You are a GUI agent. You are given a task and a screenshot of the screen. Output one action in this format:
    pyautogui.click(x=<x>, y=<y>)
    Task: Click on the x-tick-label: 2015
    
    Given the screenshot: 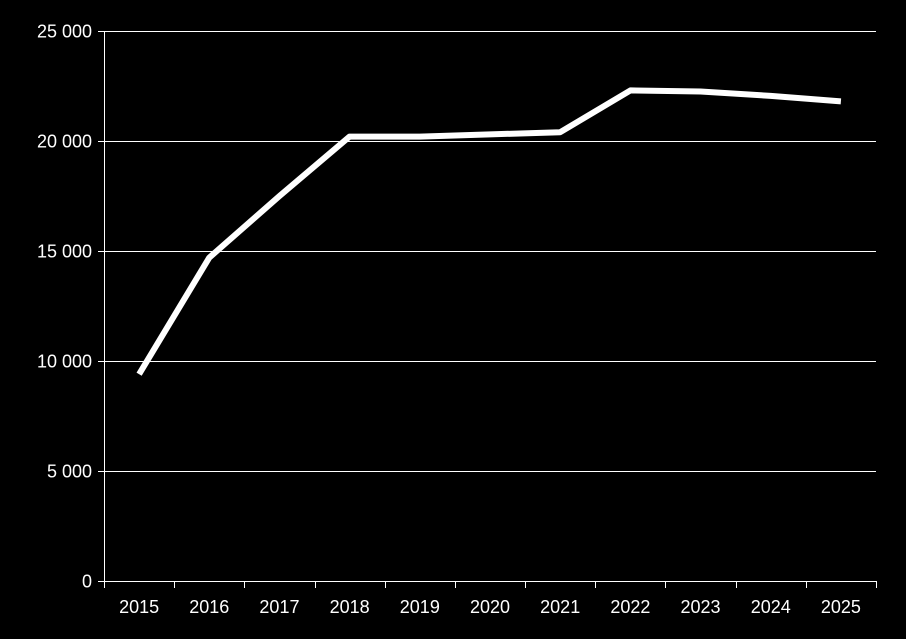 What is the action you would take?
    pyautogui.click(x=139, y=607)
    